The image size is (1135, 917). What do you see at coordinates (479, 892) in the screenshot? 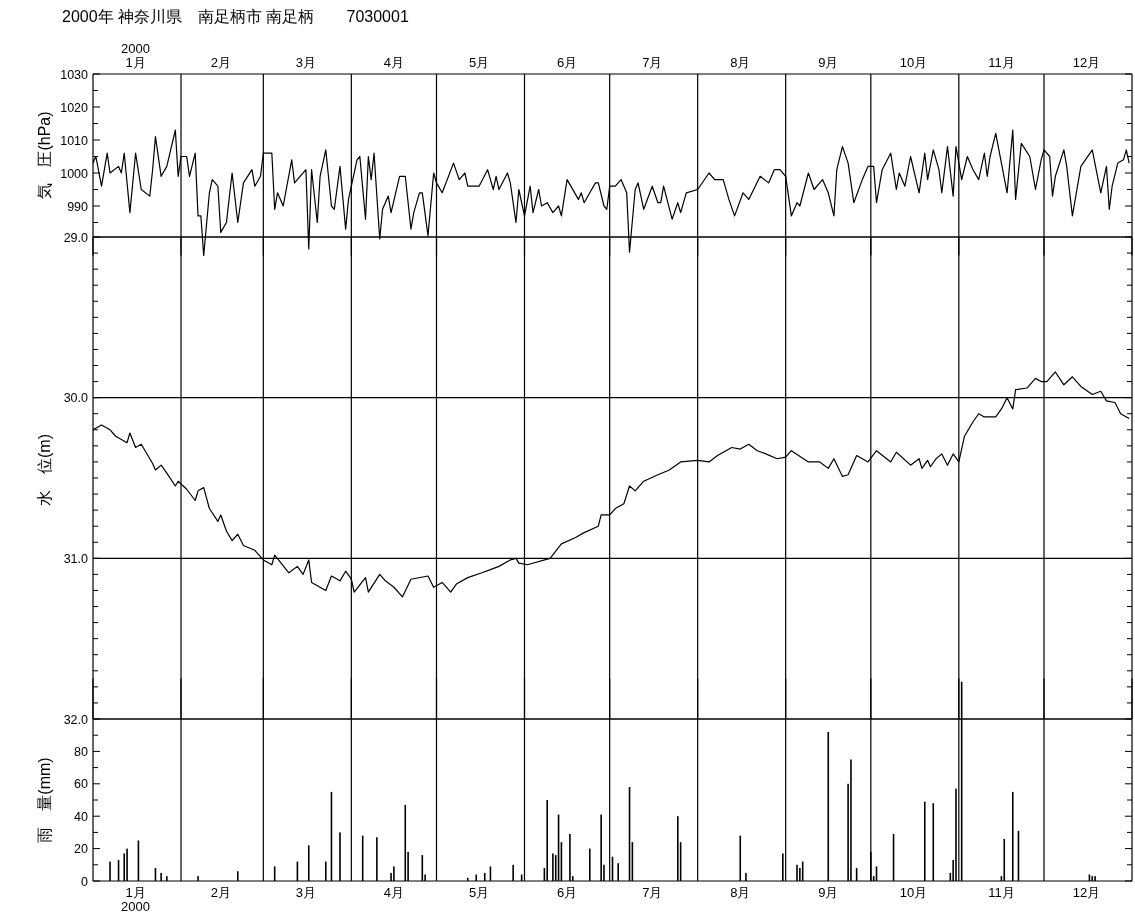
I see `x-tick-label: 5月` at bounding box center [479, 892].